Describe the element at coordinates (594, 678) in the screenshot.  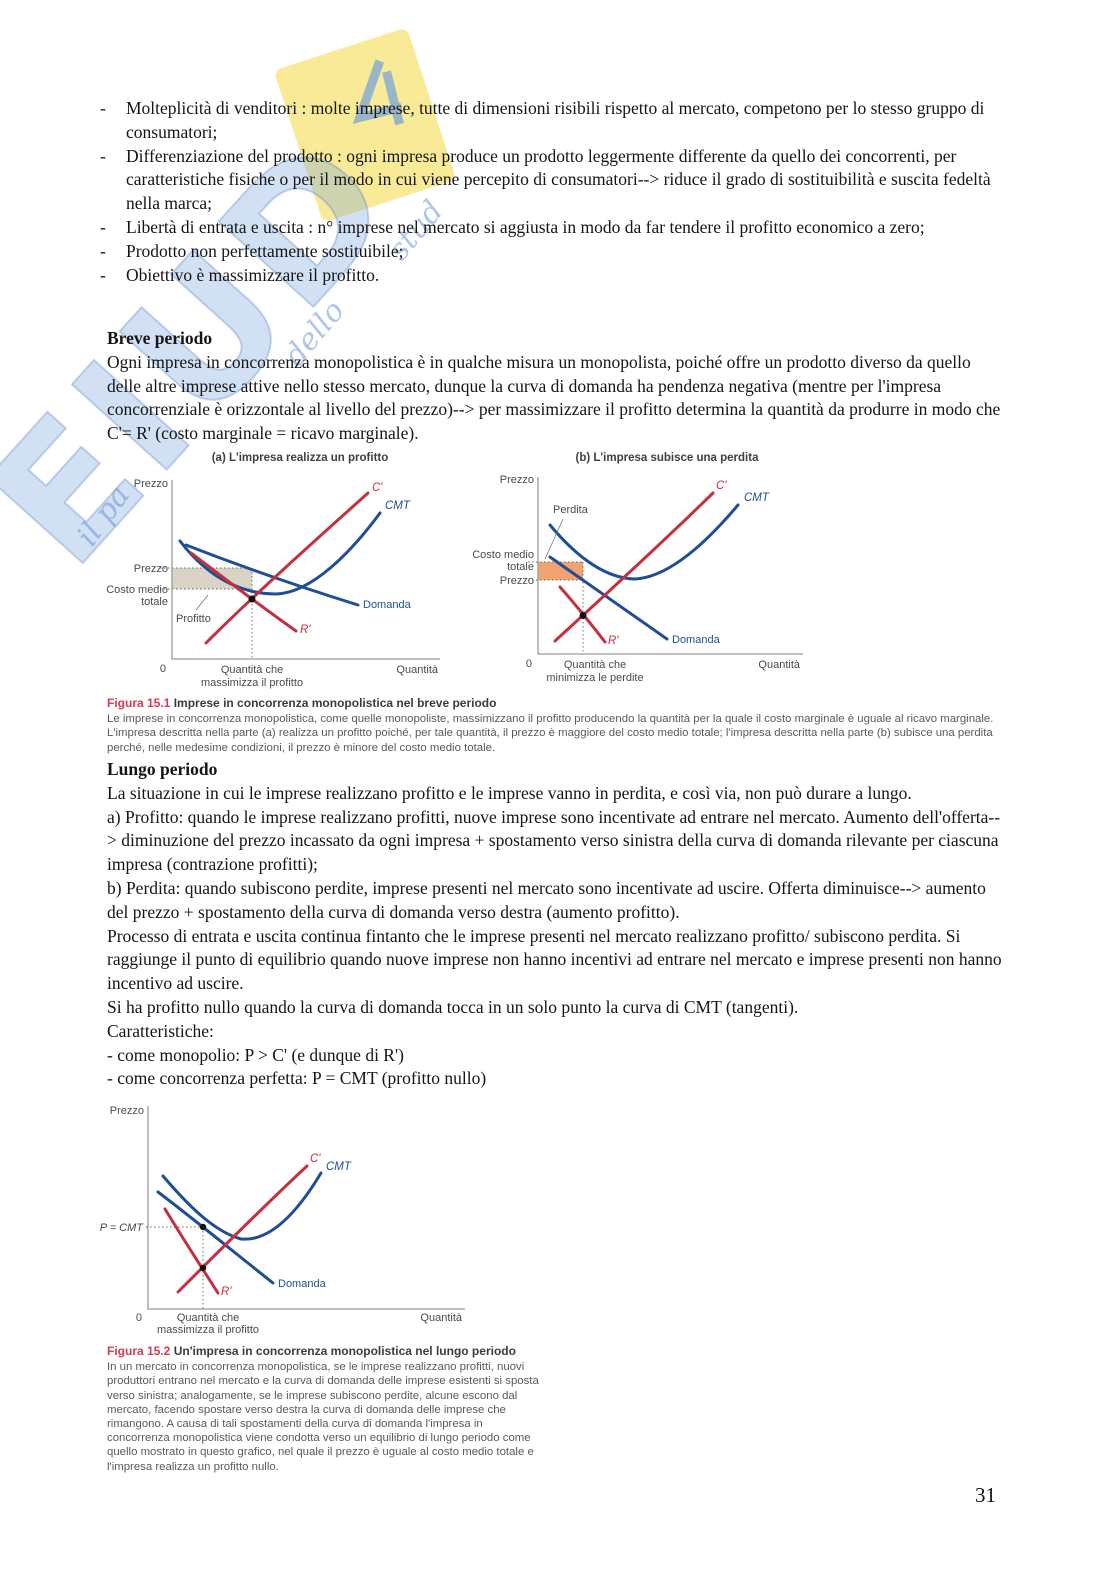
I see `quantity-annotation-2: minimizza le perdite` at that location.